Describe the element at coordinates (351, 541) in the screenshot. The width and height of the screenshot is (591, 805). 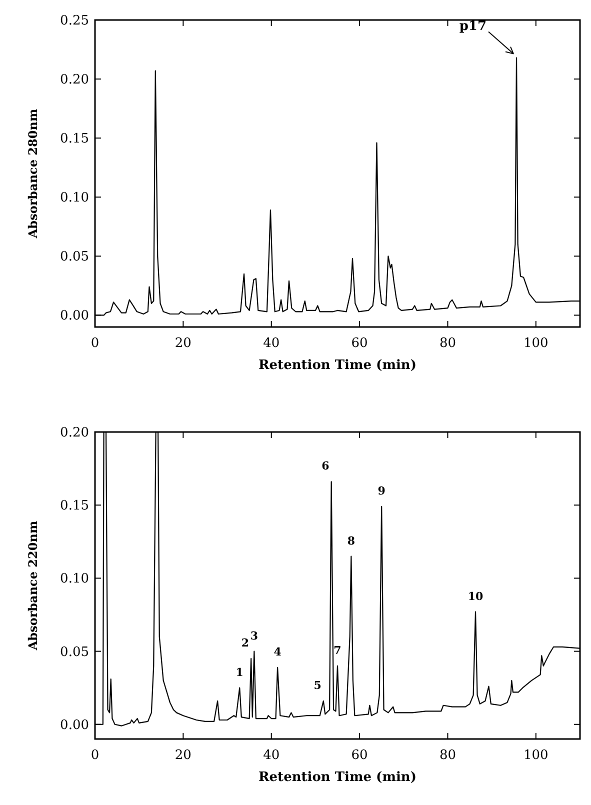
I see `annotation: 8` at that location.